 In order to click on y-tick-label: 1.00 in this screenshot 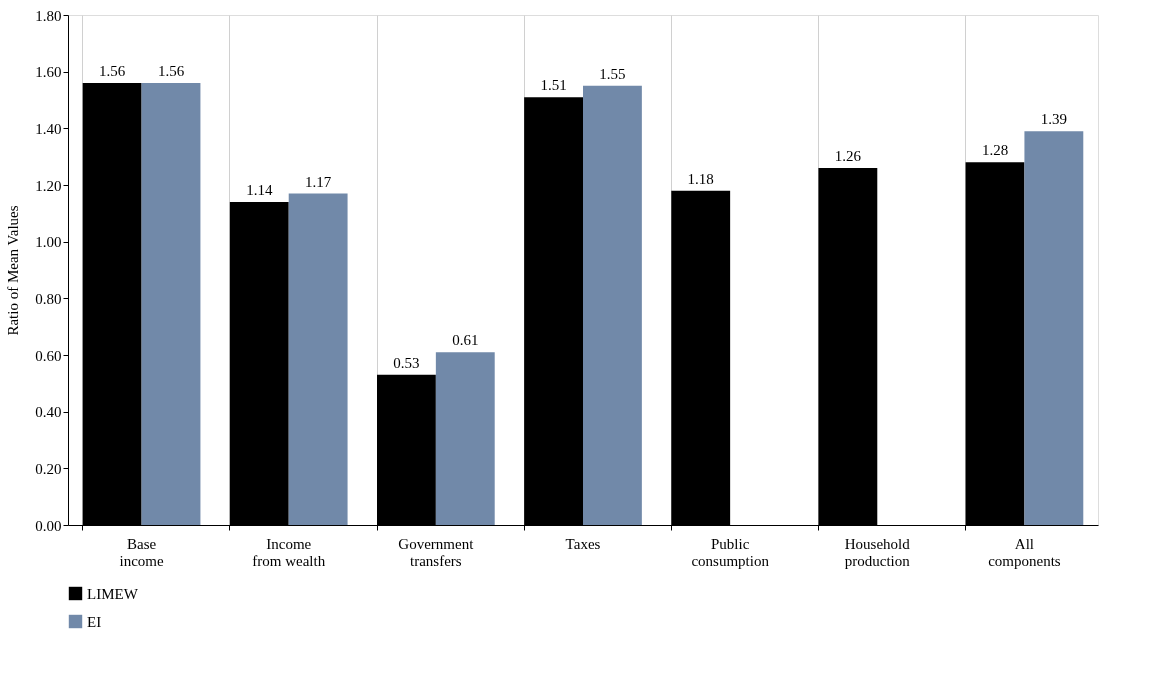, I will do `click(48, 242)`.